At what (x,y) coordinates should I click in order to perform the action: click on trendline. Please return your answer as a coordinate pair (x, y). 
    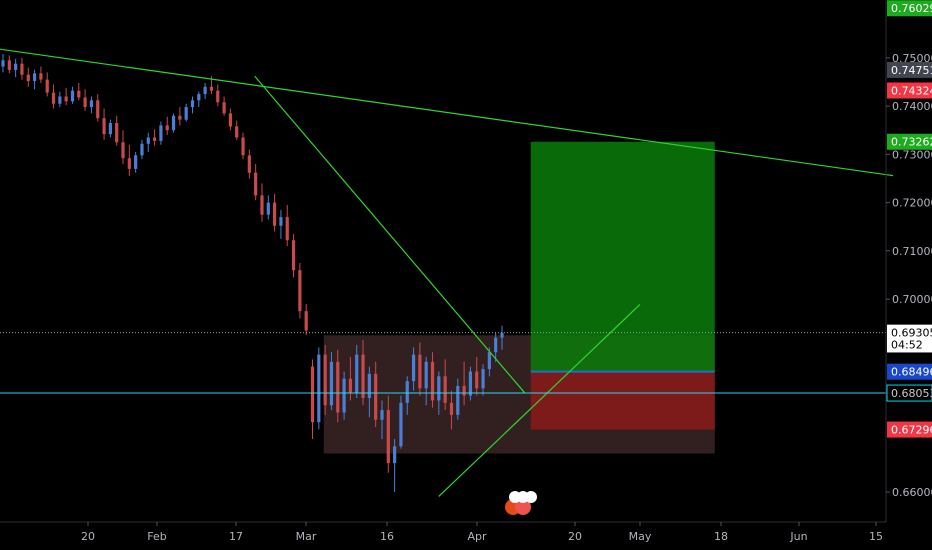
    Looking at the image, I should click on (539, 400).